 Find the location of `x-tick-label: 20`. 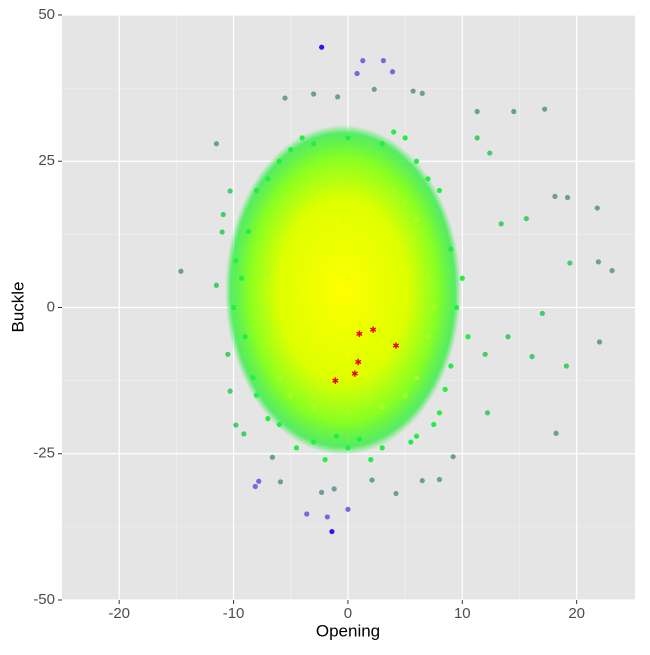

x-tick-label: 20 is located at coordinates (576, 613).